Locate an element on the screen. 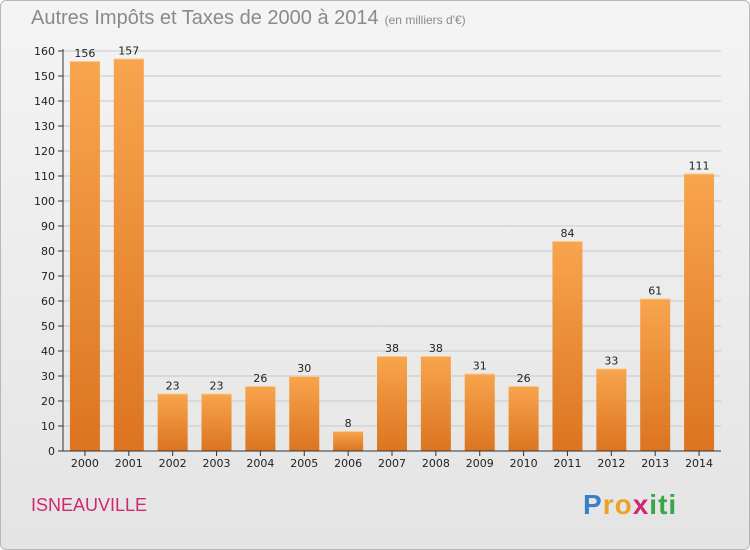 The height and width of the screenshot is (550, 750). y-tick-label: 90 is located at coordinates (48, 226).